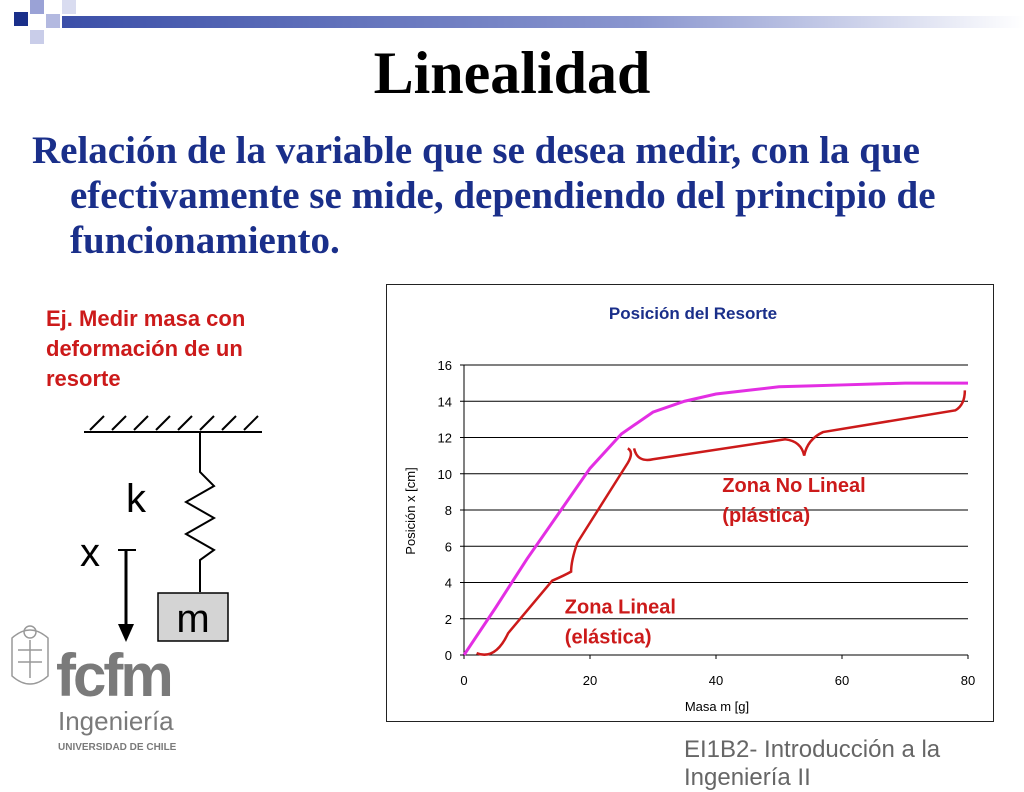 This screenshot has width=1024, height=792. Describe the element at coordinates (445, 365) in the screenshot. I see `y-tick-label: 16` at that location.